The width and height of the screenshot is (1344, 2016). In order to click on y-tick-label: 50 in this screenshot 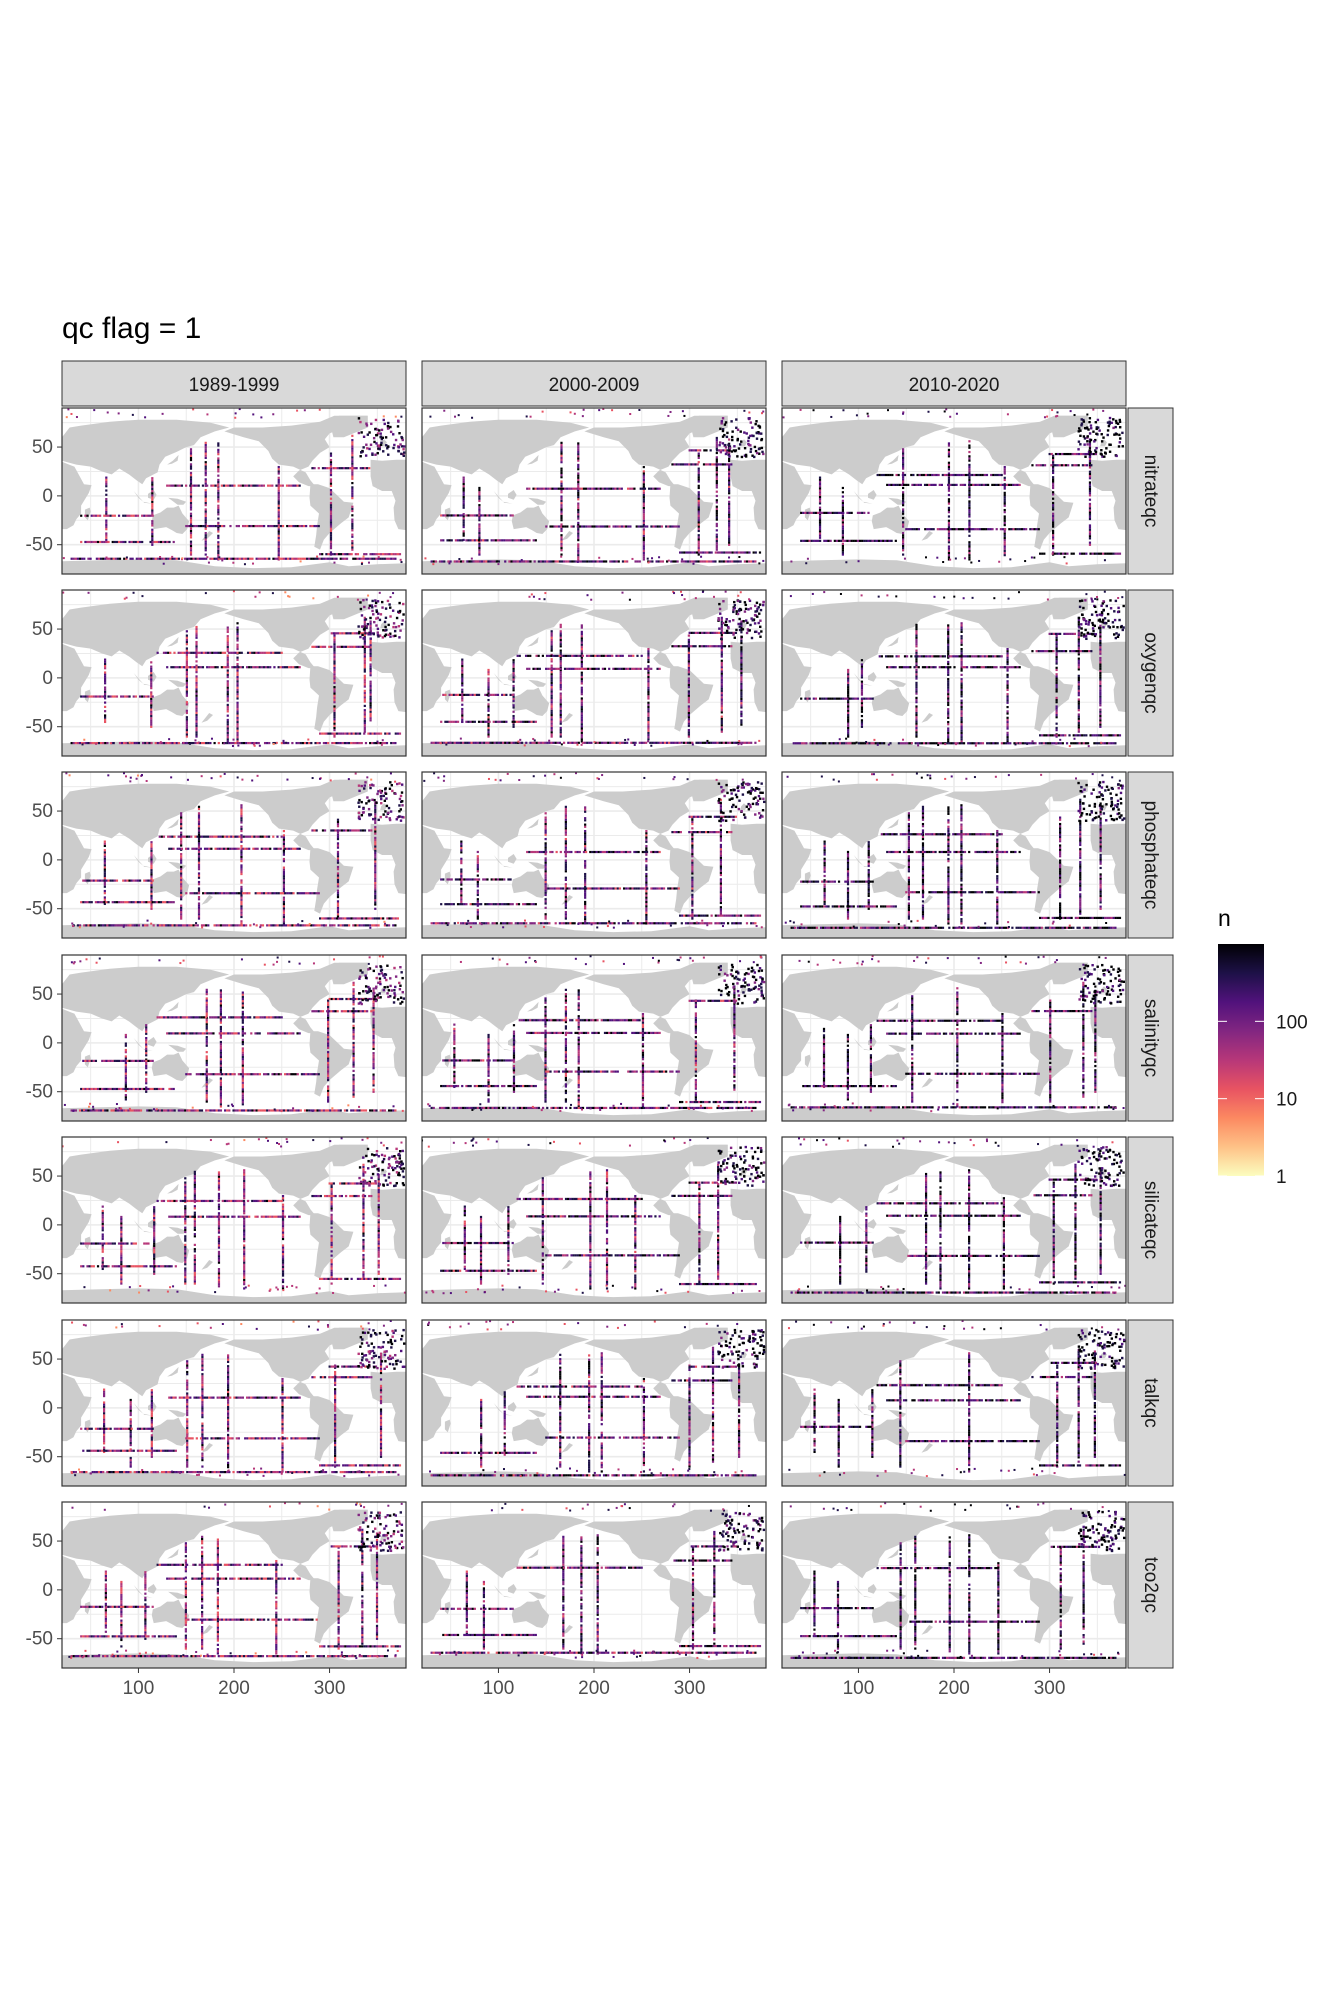, I will do `click(42, 629)`.